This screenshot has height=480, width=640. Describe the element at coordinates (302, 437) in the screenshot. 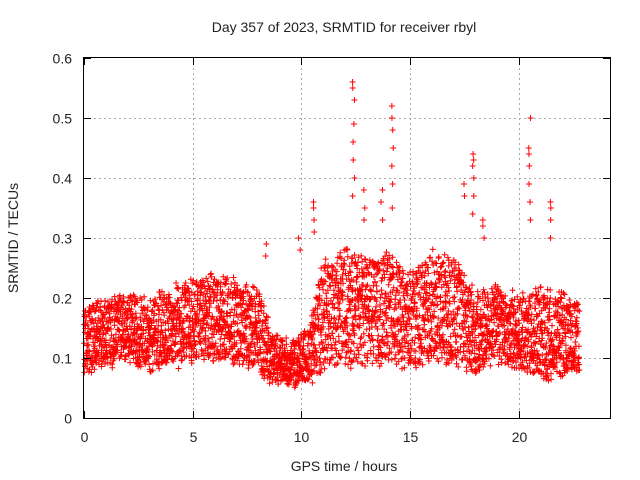

I see `x-tick-label: 10` at that location.